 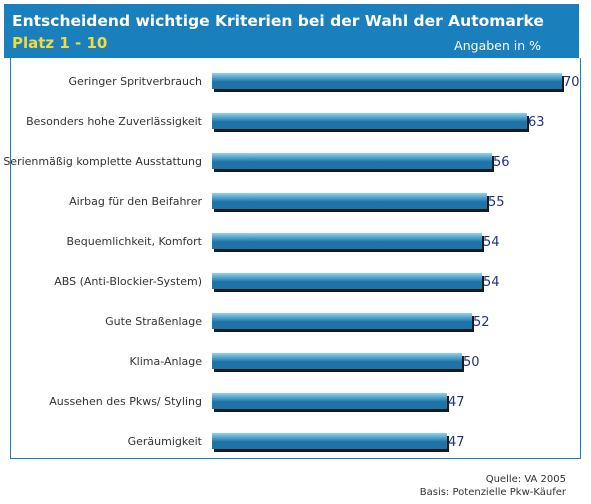 What do you see at coordinates (492, 492) in the screenshot?
I see `basis-note: Basis: Potenzielle Pkw-Käufer` at bounding box center [492, 492].